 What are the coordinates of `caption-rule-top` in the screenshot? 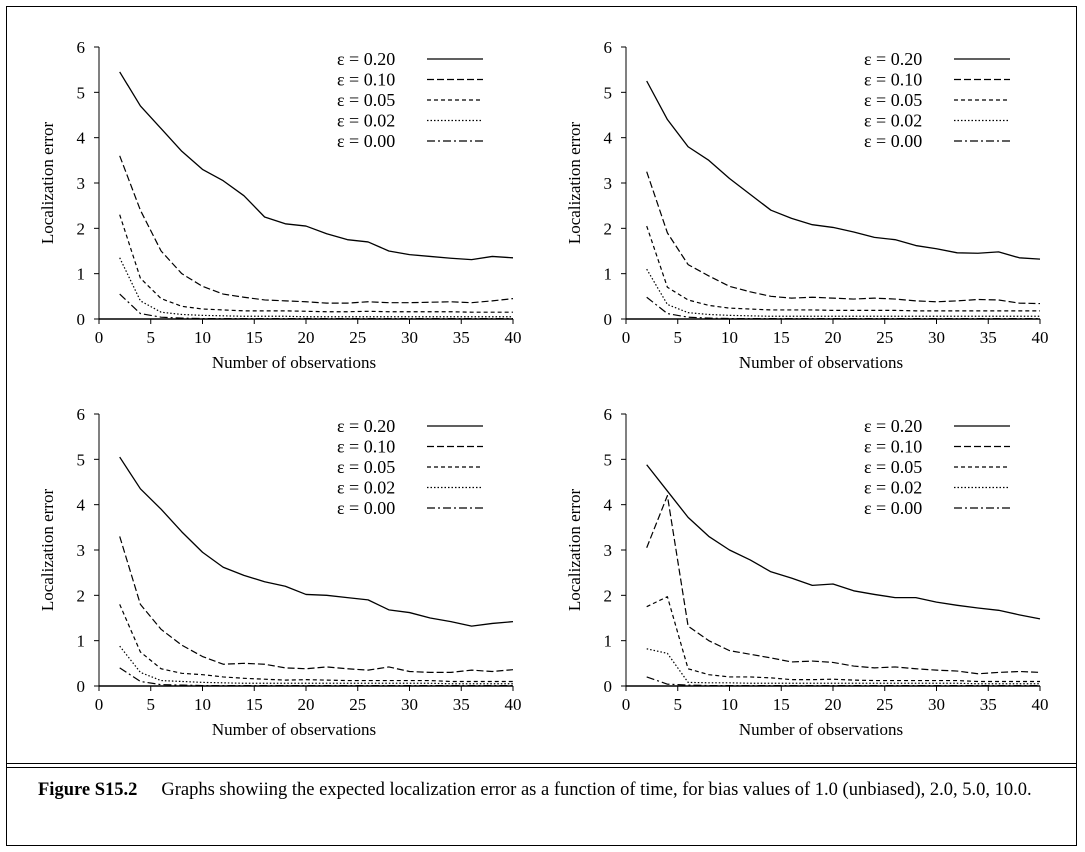 It's located at (541, 763).